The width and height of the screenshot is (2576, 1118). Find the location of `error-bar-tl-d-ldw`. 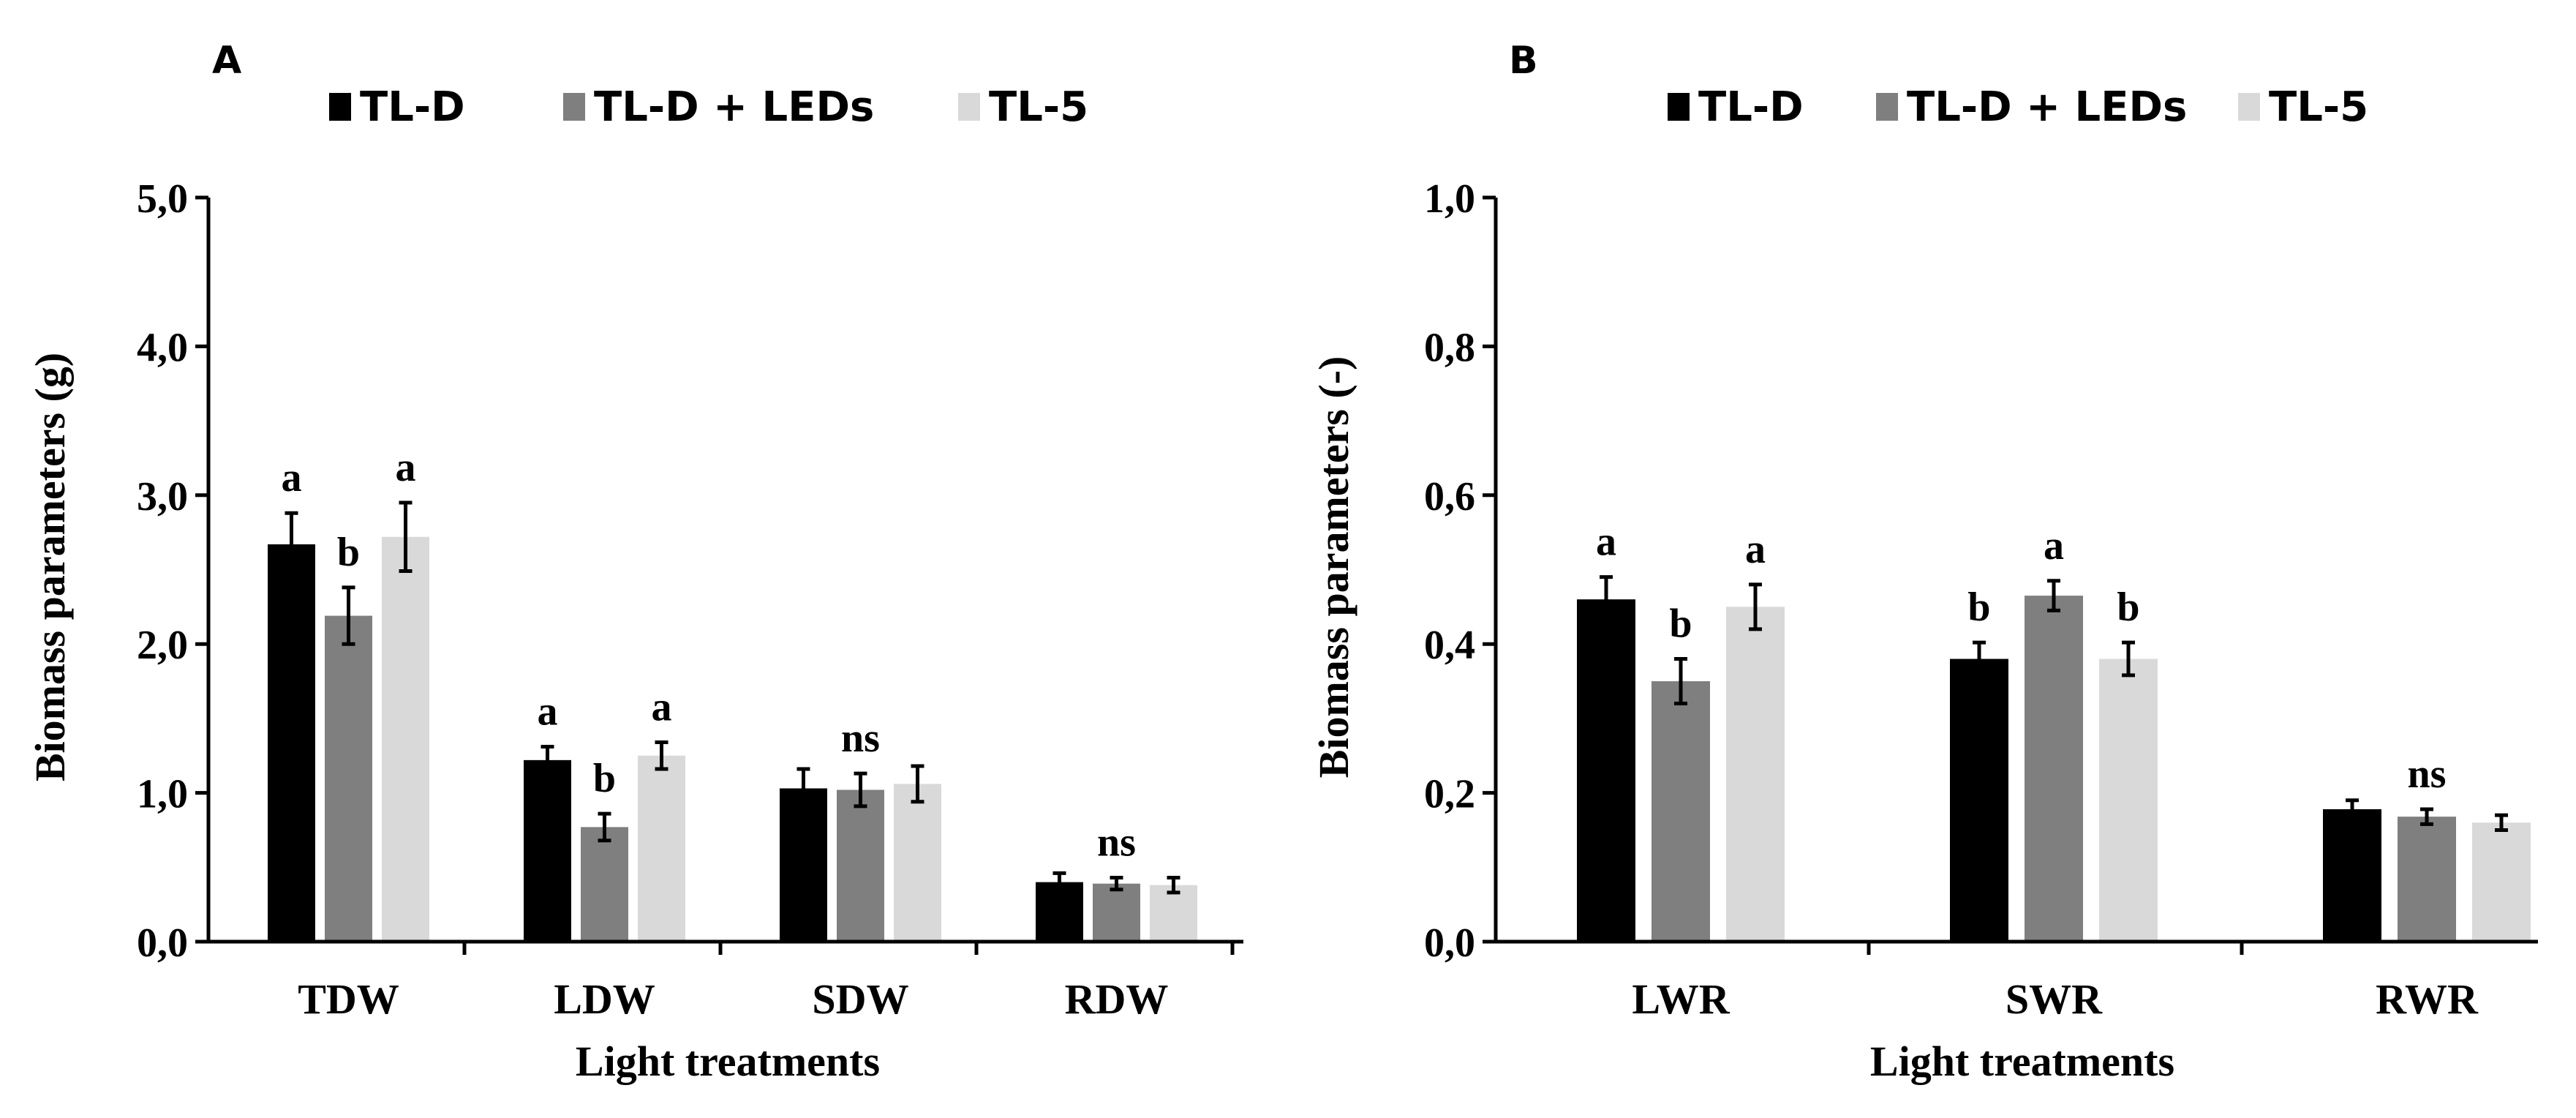

error-bar-tl-d-ldw is located at coordinates (547, 760).